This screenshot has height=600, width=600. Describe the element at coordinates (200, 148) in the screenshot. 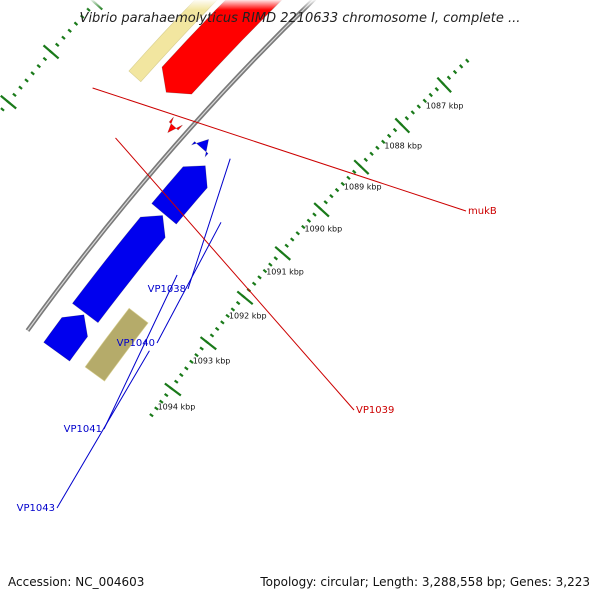

I see `gene-vp1038-arrow-feature` at that location.